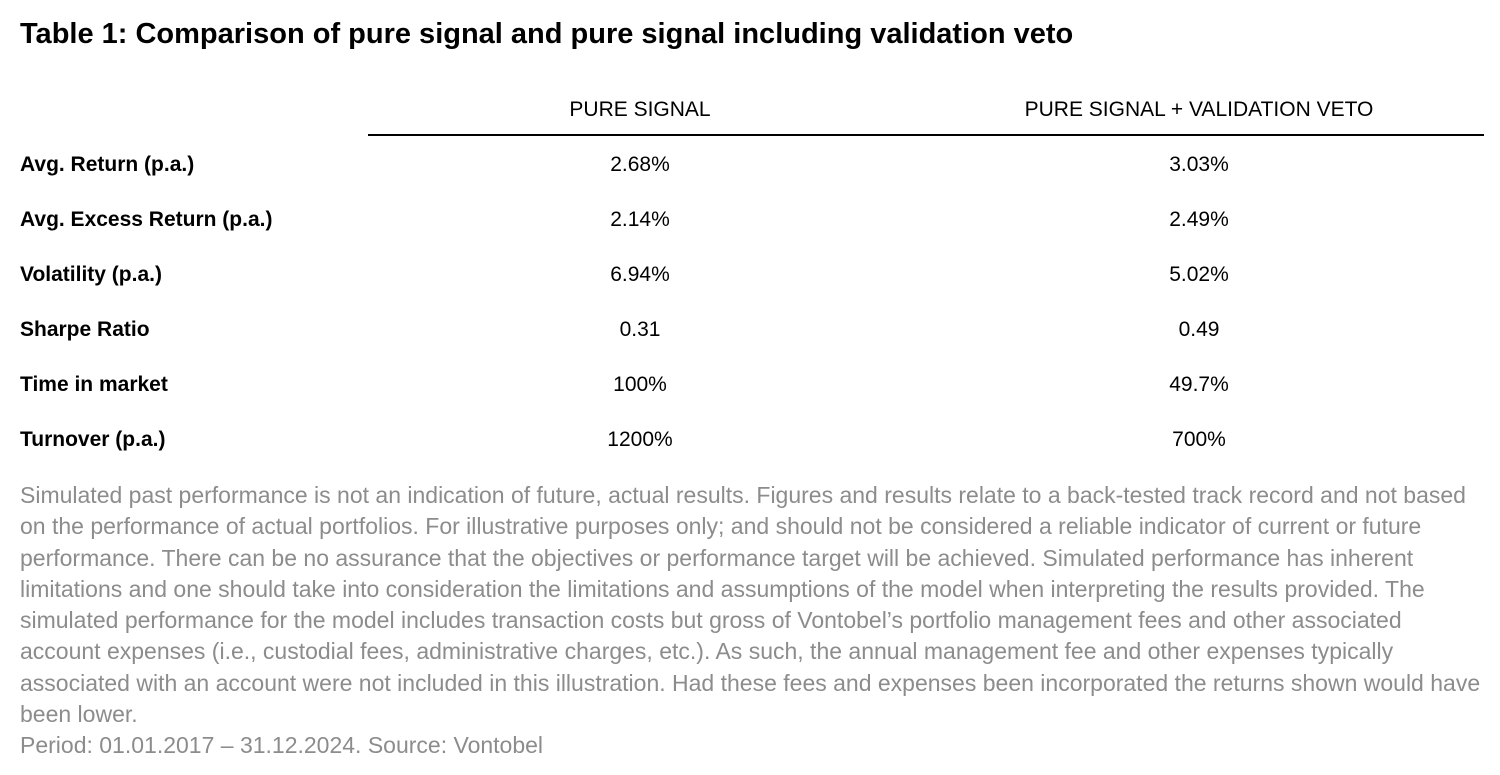 This screenshot has height=775, width=1500. I want to click on table-cell: 100%, so click(640, 384).